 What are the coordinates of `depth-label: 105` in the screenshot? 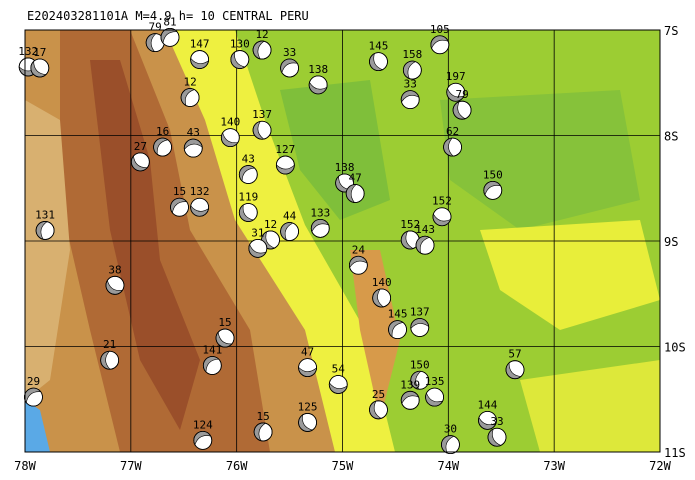 It's located at (440, 29).